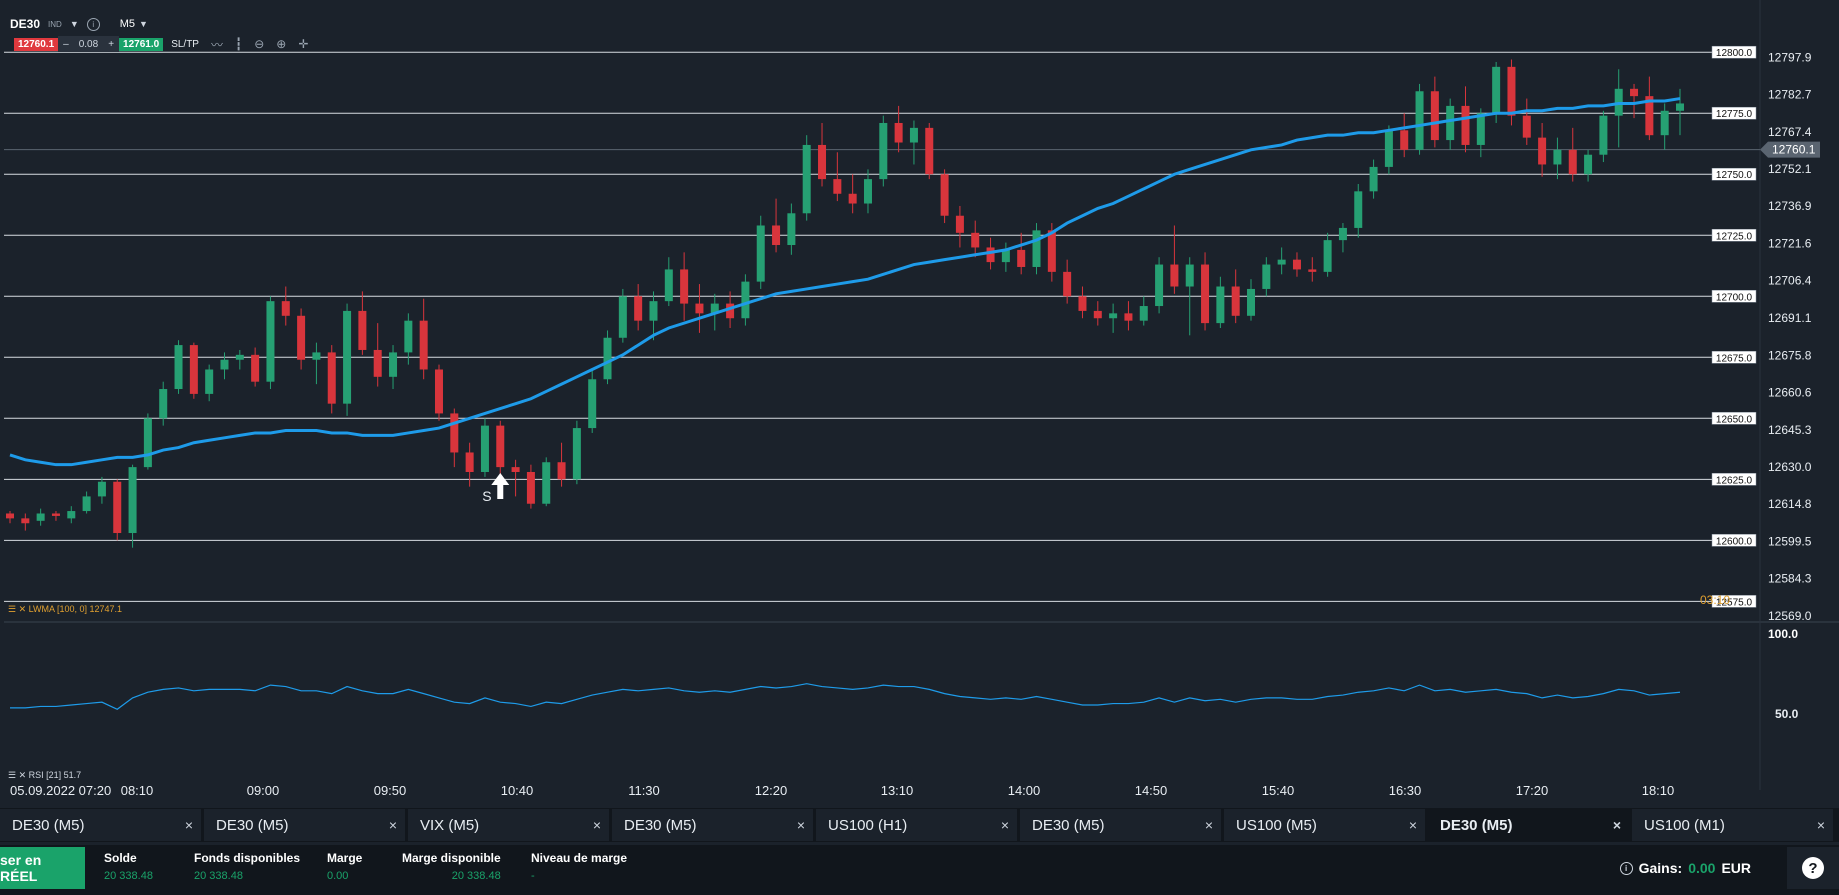 The height and width of the screenshot is (895, 1839). I want to click on tab-chart: US100 (M5) ×, so click(1324, 825).